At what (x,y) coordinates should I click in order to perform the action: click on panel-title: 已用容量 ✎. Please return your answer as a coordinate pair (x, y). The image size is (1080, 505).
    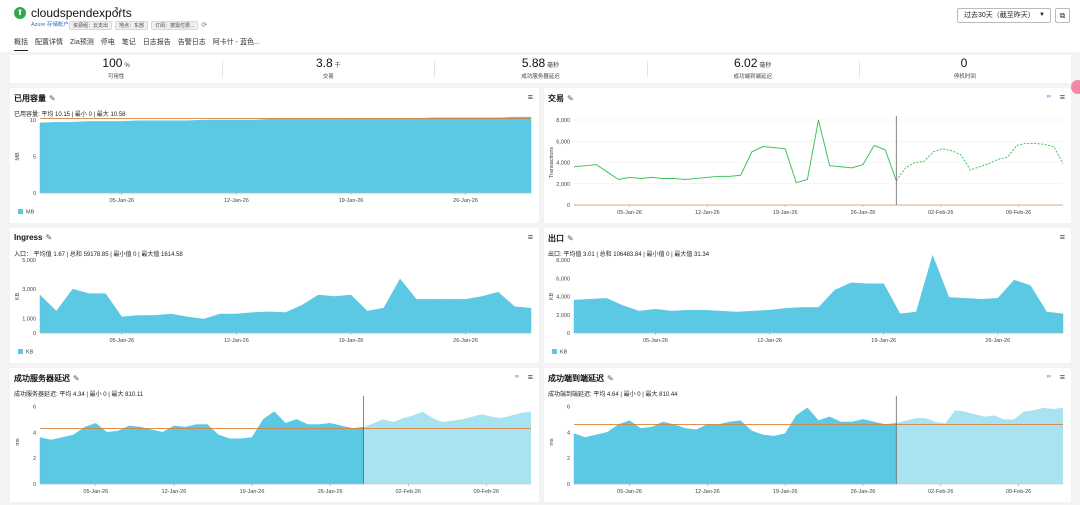
    Looking at the image, I should click on (35, 98).